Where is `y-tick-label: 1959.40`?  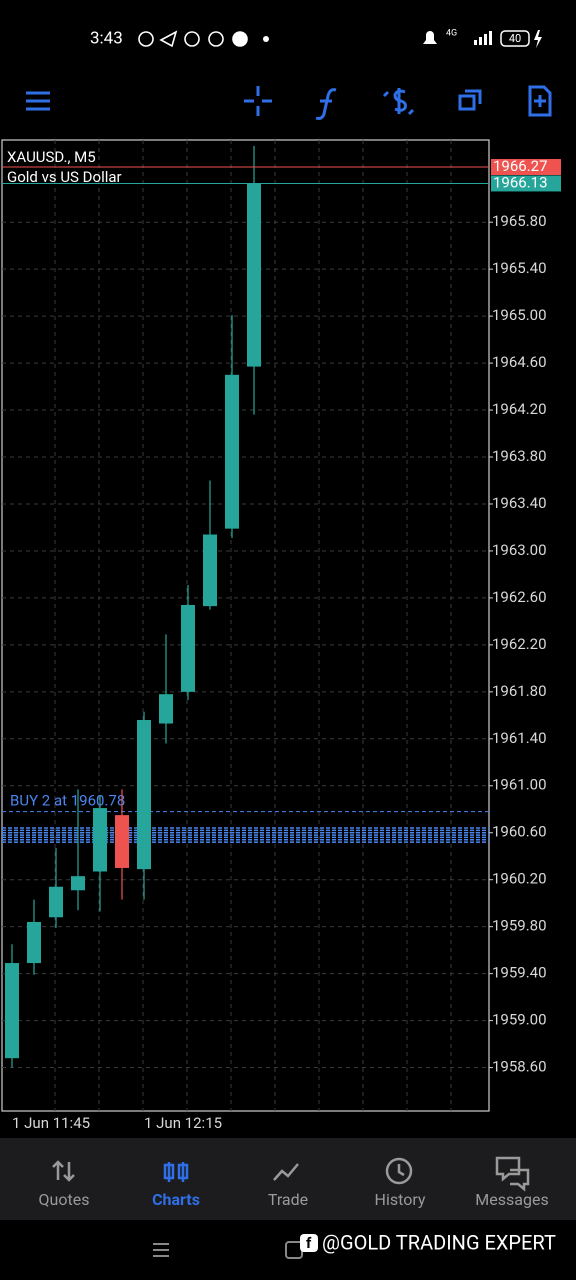 y-tick-label: 1959.40 is located at coordinates (519, 973).